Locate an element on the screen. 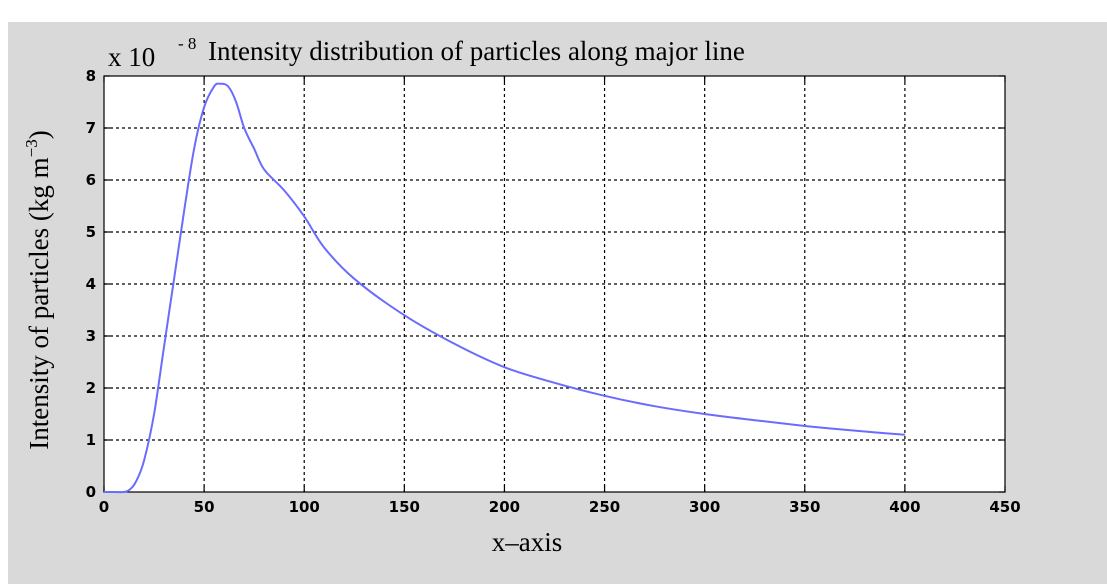 The width and height of the screenshot is (1107, 584). x-tick-label: 50 is located at coordinates (204, 507).